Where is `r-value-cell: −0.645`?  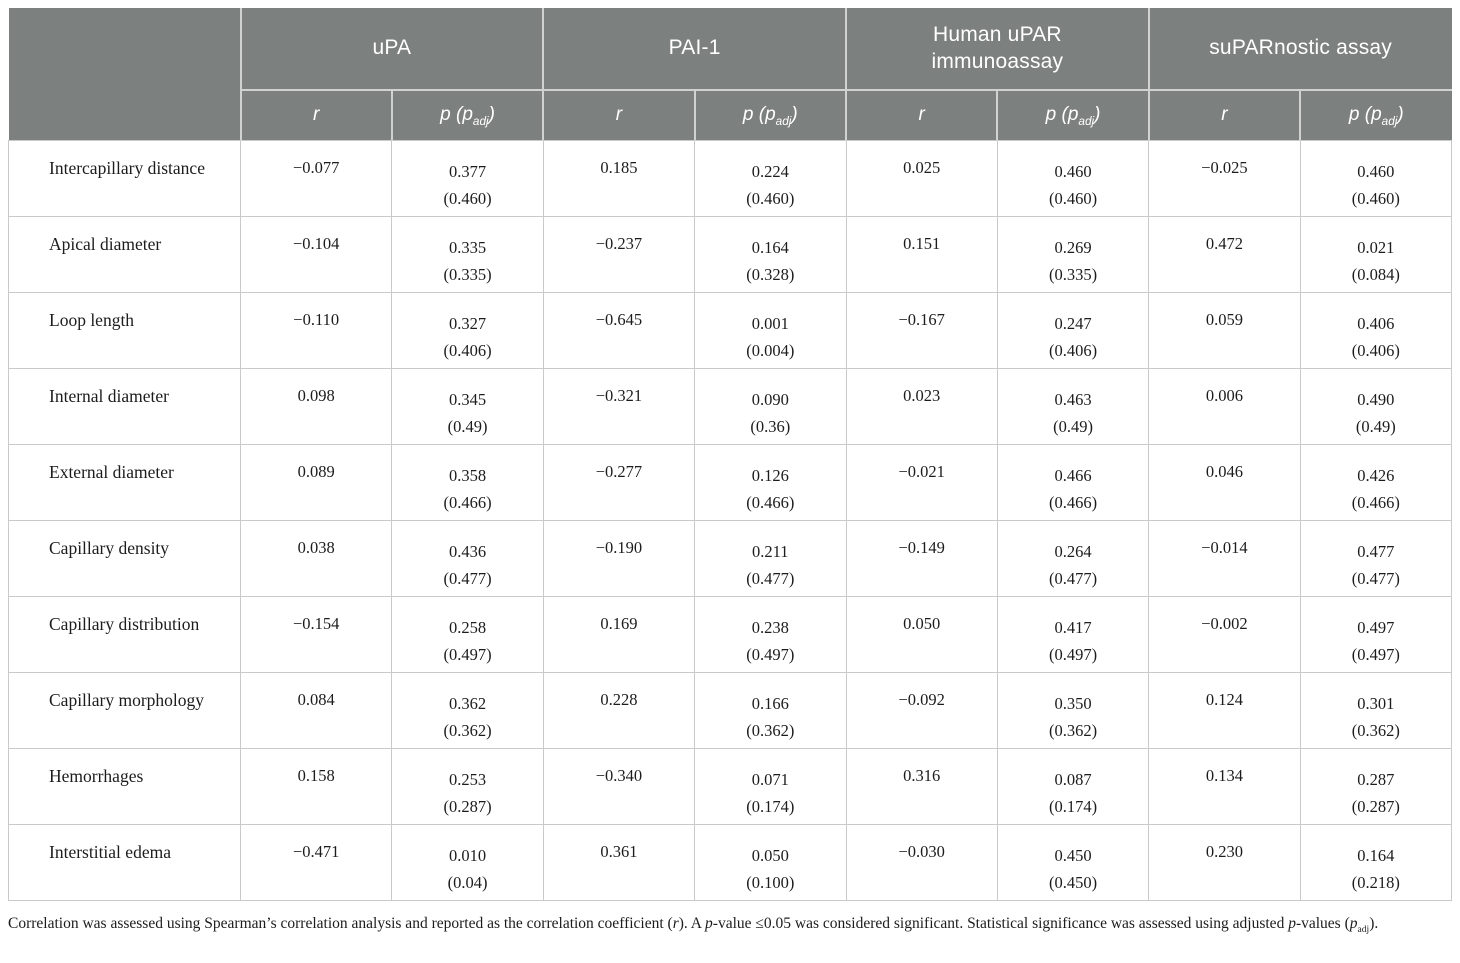 r-value-cell: −0.645 is located at coordinates (619, 330).